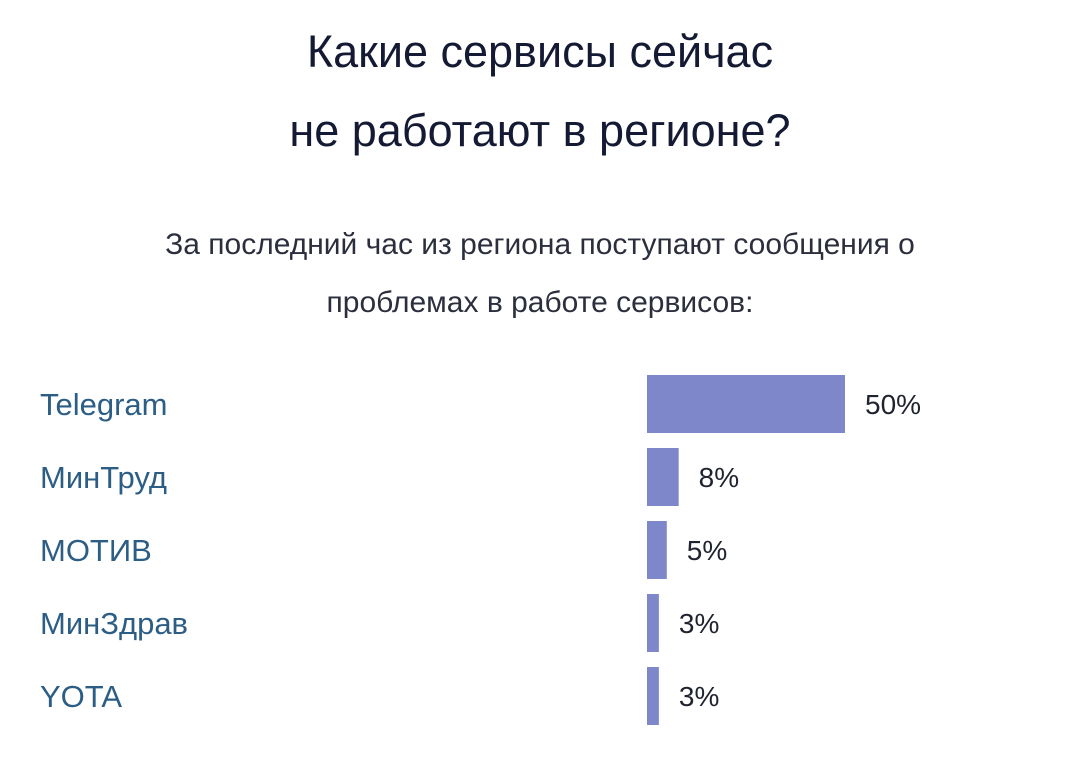 Image resolution: width=1080 pixels, height=767 pixels. Describe the element at coordinates (719, 477) in the screenshot. I see `value-label: 8%` at that location.